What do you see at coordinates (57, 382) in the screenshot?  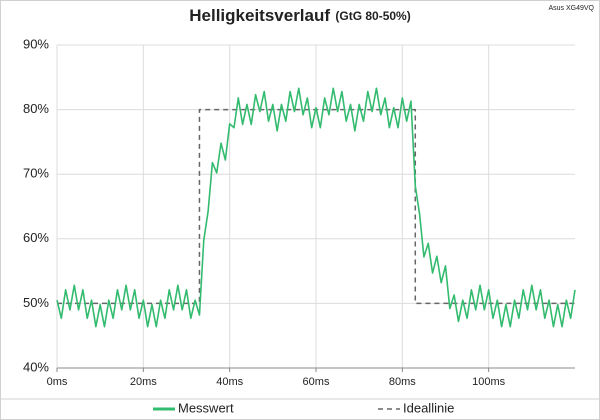 I see `x-tick-label: 0ms` at bounding box center [57, 382].